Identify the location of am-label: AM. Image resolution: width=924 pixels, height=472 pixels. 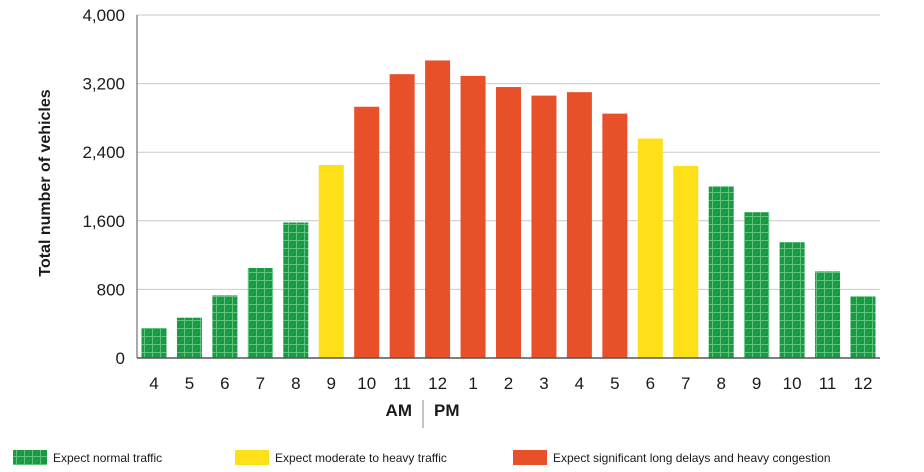
(399, 410).